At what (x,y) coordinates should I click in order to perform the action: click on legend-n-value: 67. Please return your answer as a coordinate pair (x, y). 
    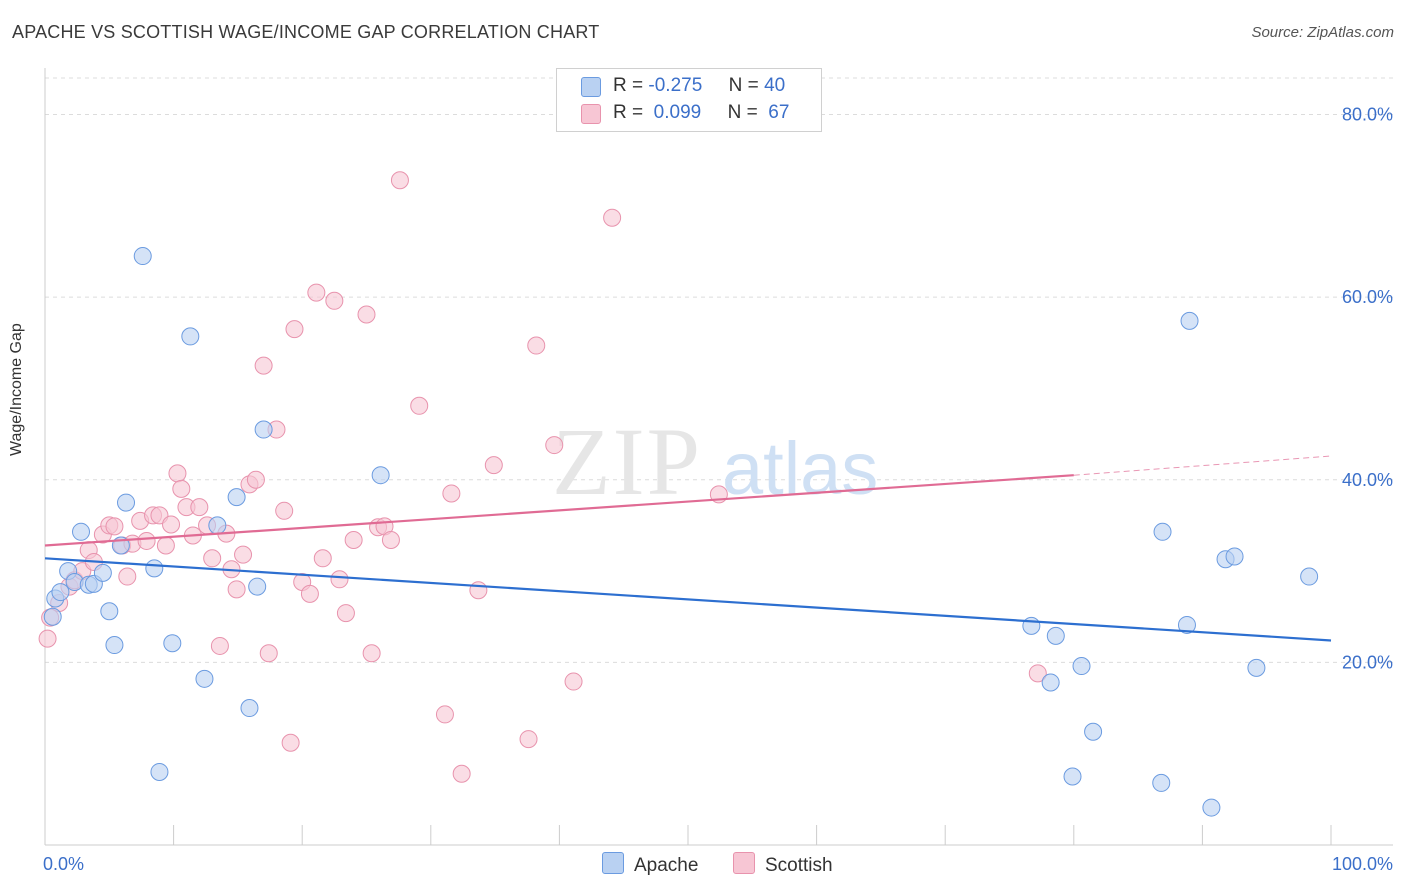
    Looking at the image, I should click on (779, 112).